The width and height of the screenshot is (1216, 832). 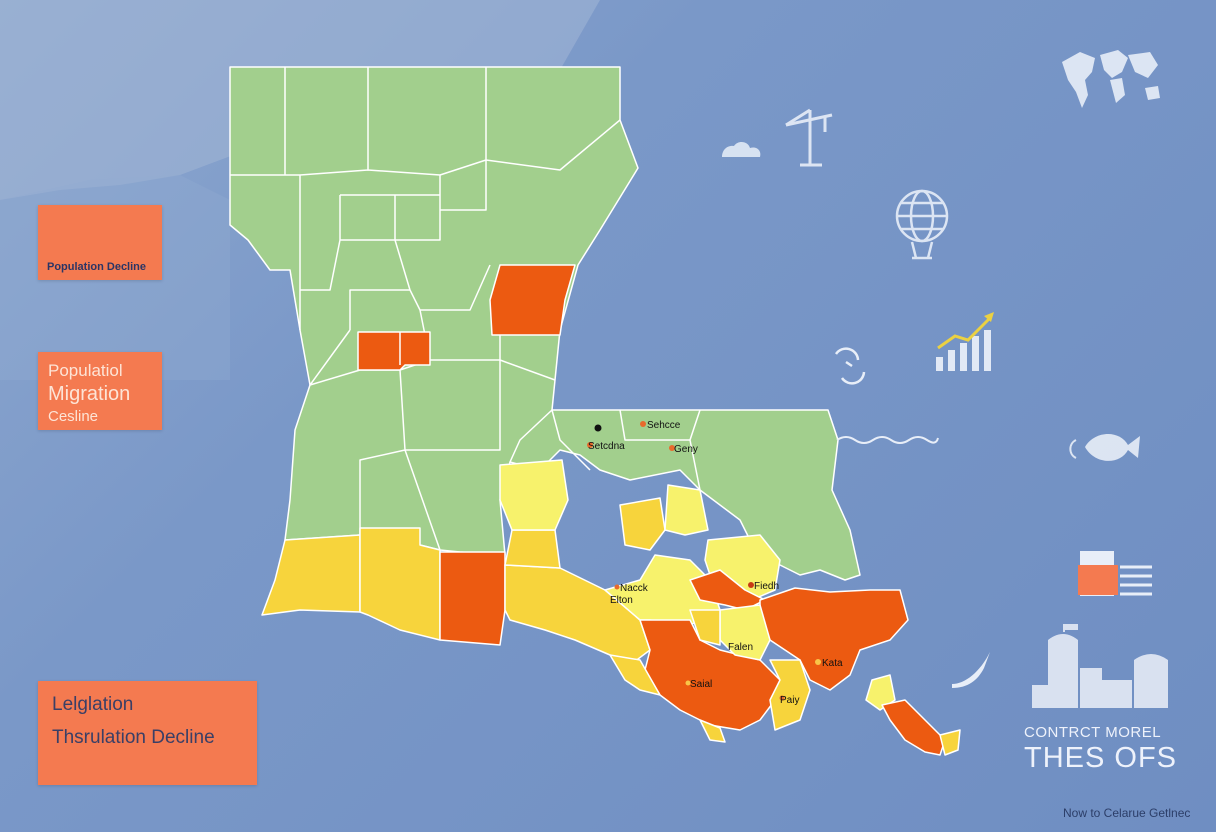 What do you see at coordinates (965, 341) in the screenshot?
I see `chart-trend-icon` at bounding box center [965, 341].